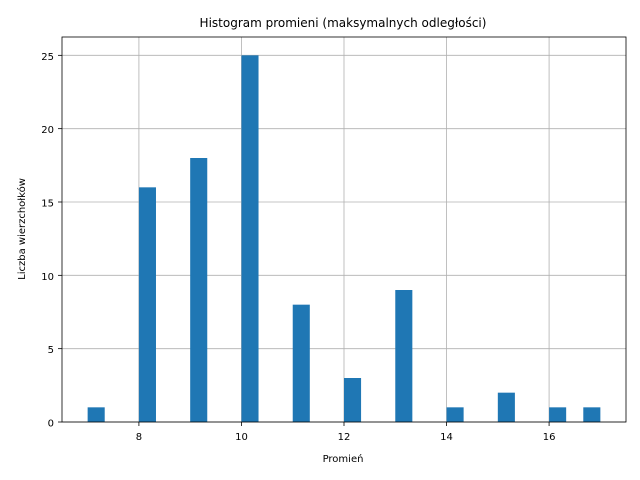 This screenshot has width=640, height=480. What do you see at coordinates (51, 241) in the screenshot?
I see `y-axis-ticks: 0 5 10 15 20 25` at bounding box center [51, 241].